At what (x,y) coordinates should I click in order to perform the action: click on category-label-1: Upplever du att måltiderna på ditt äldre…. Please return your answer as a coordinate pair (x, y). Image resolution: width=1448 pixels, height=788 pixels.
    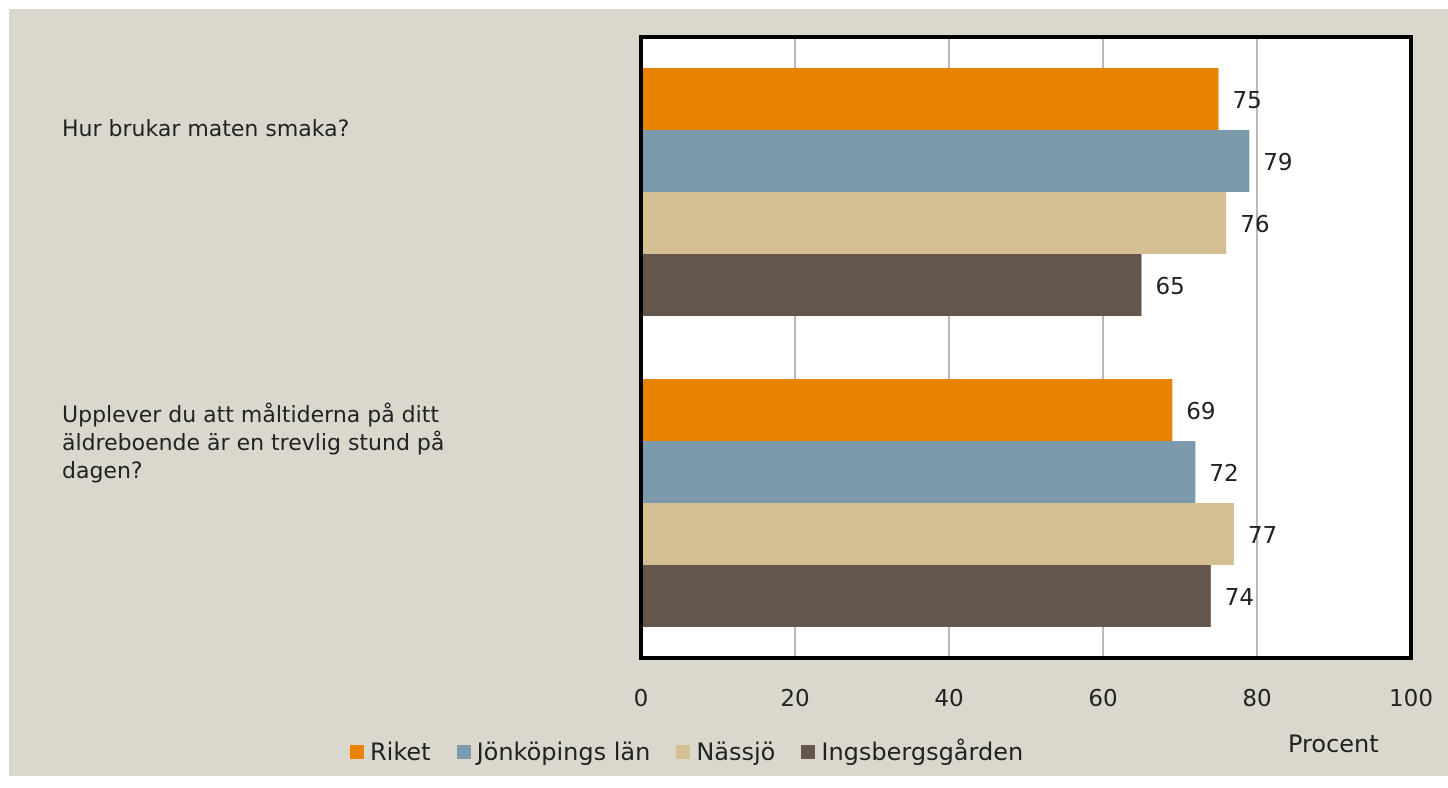
    Looking at the image, I should click on (253, 443).